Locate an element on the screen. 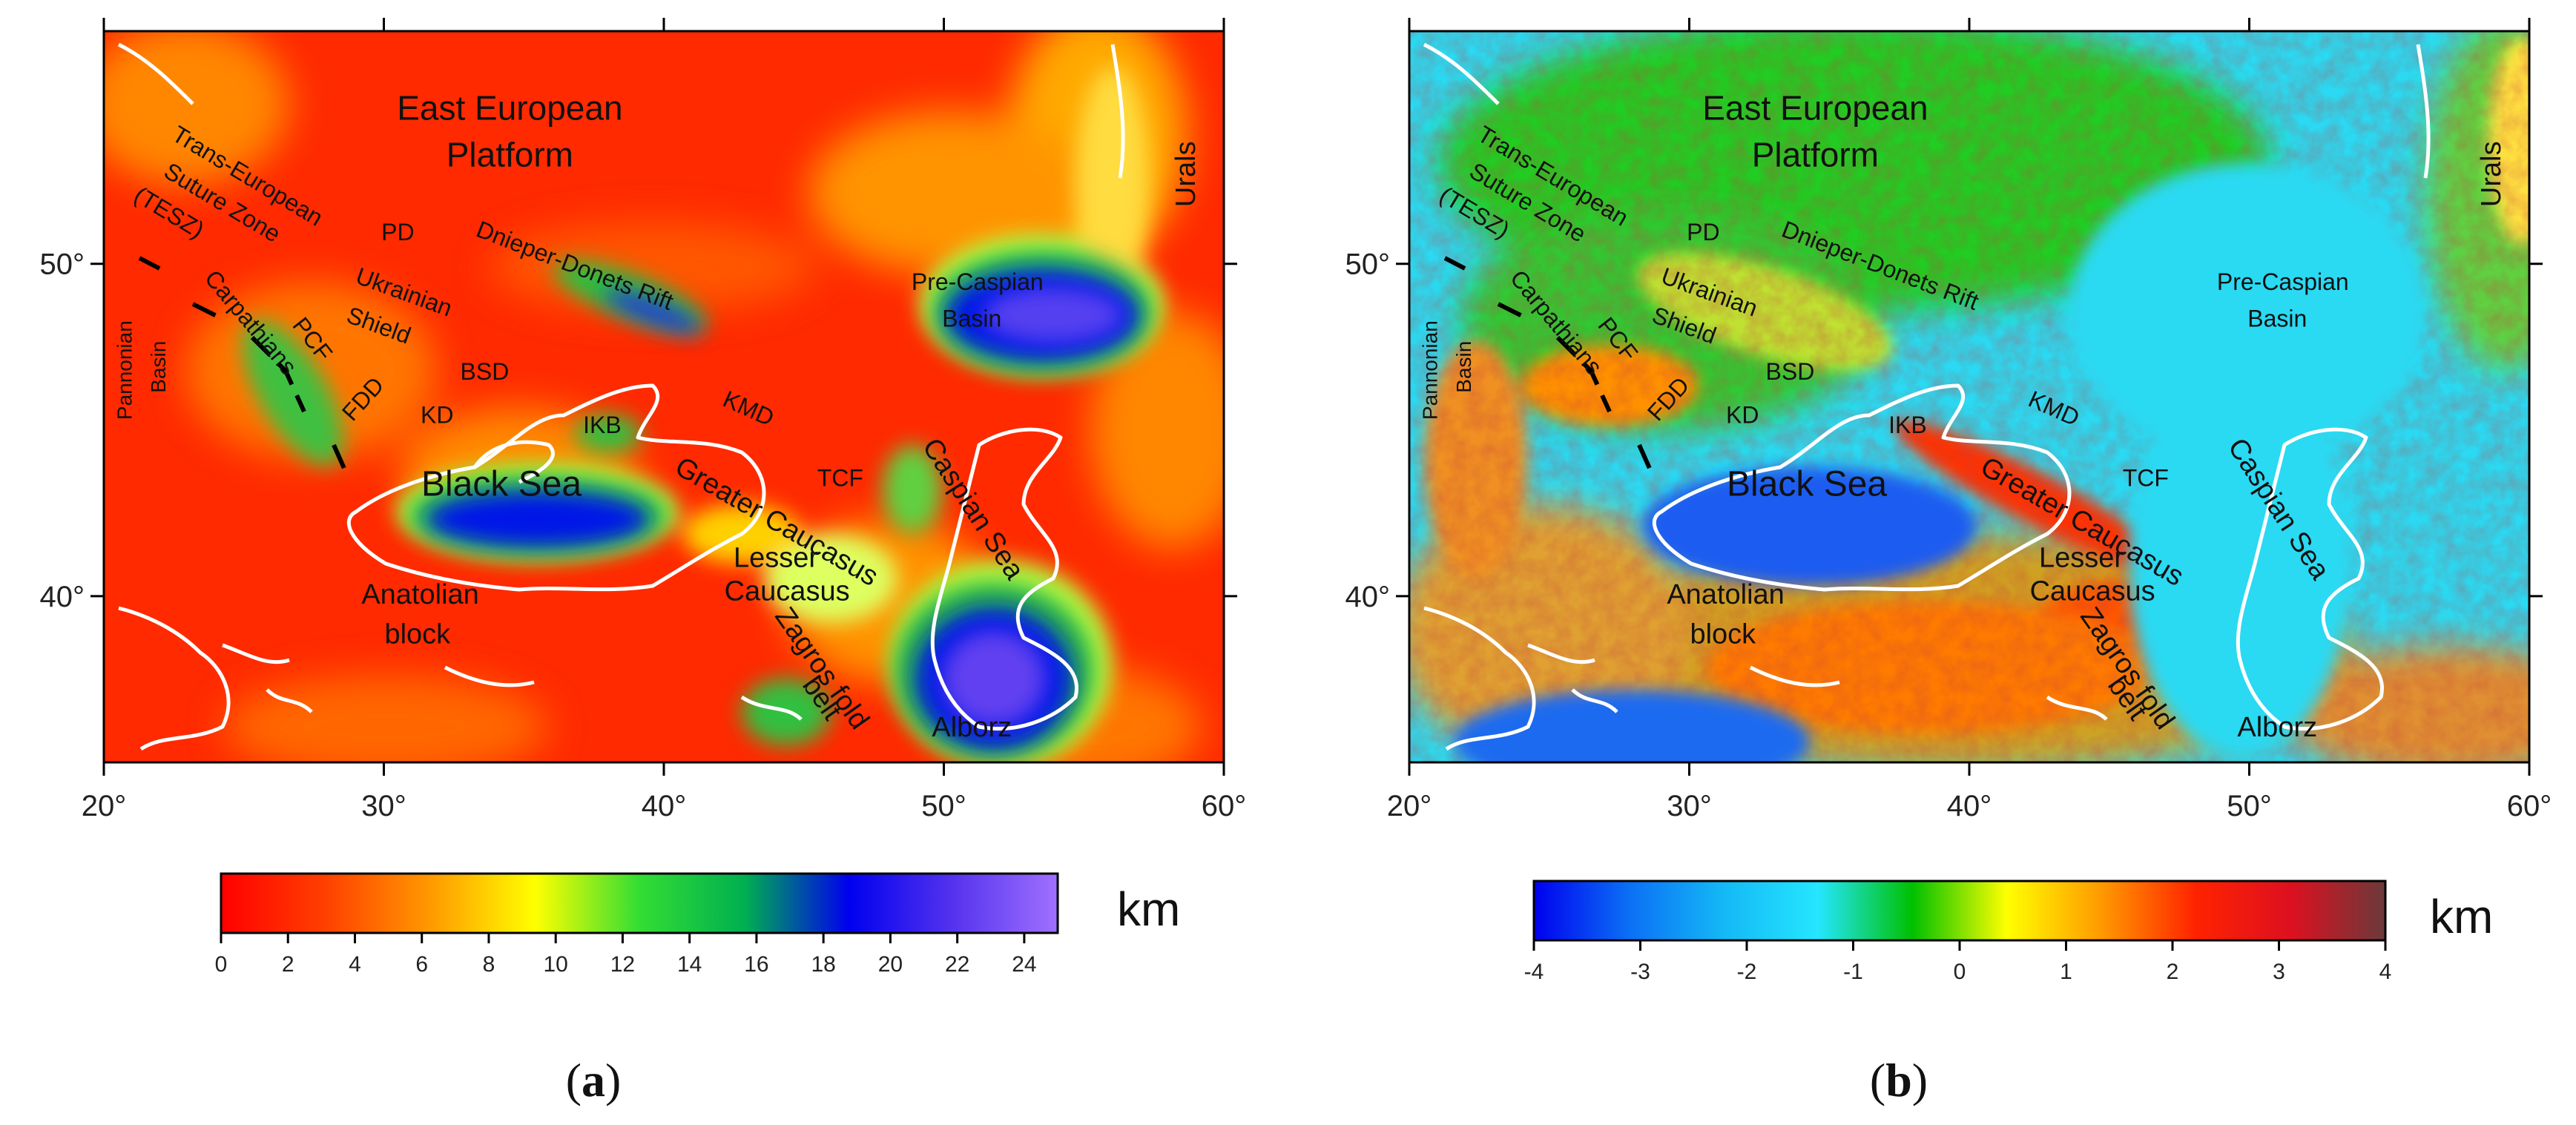  colorbar-tick-label: -2 is located at coordinates (1747, 972).